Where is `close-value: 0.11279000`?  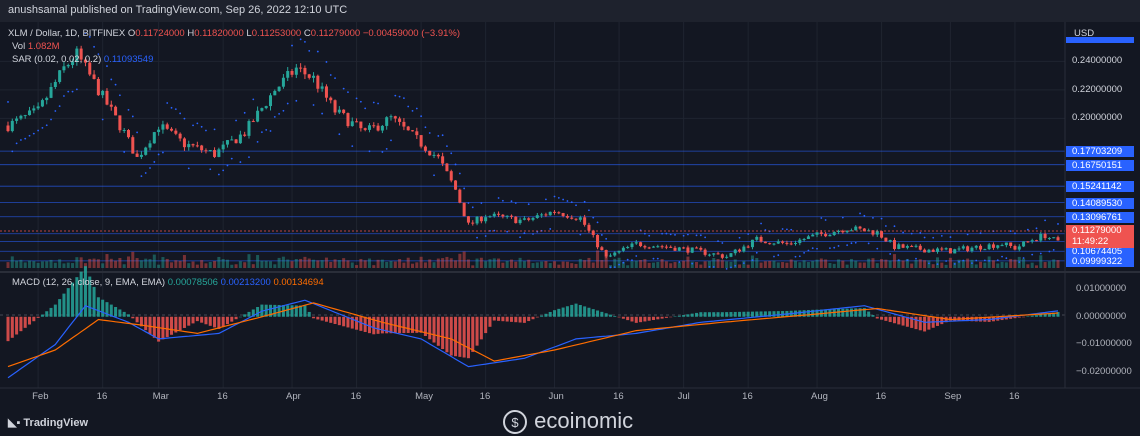 close-value: 0.11279000 is located at coordinates (335, 33).